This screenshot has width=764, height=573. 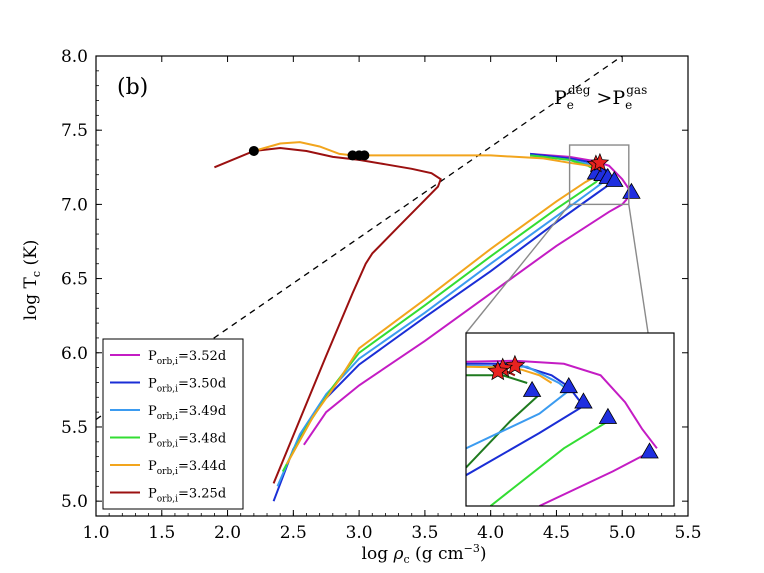 I want to click on legend-label-suffix: =3.50d, so click(x=202, y=384).